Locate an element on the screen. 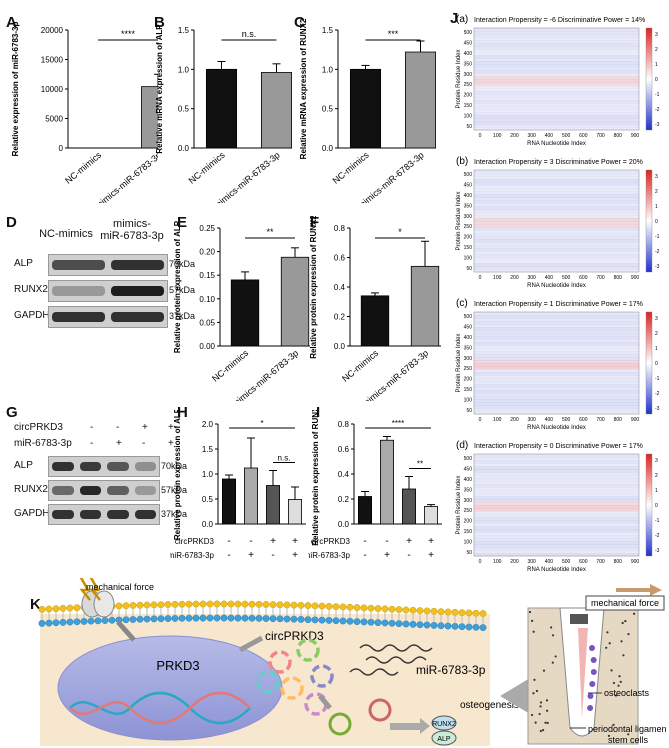 This screenshot has height=748, width=669. panel-e-label: E is located at coordinates (182, 222).